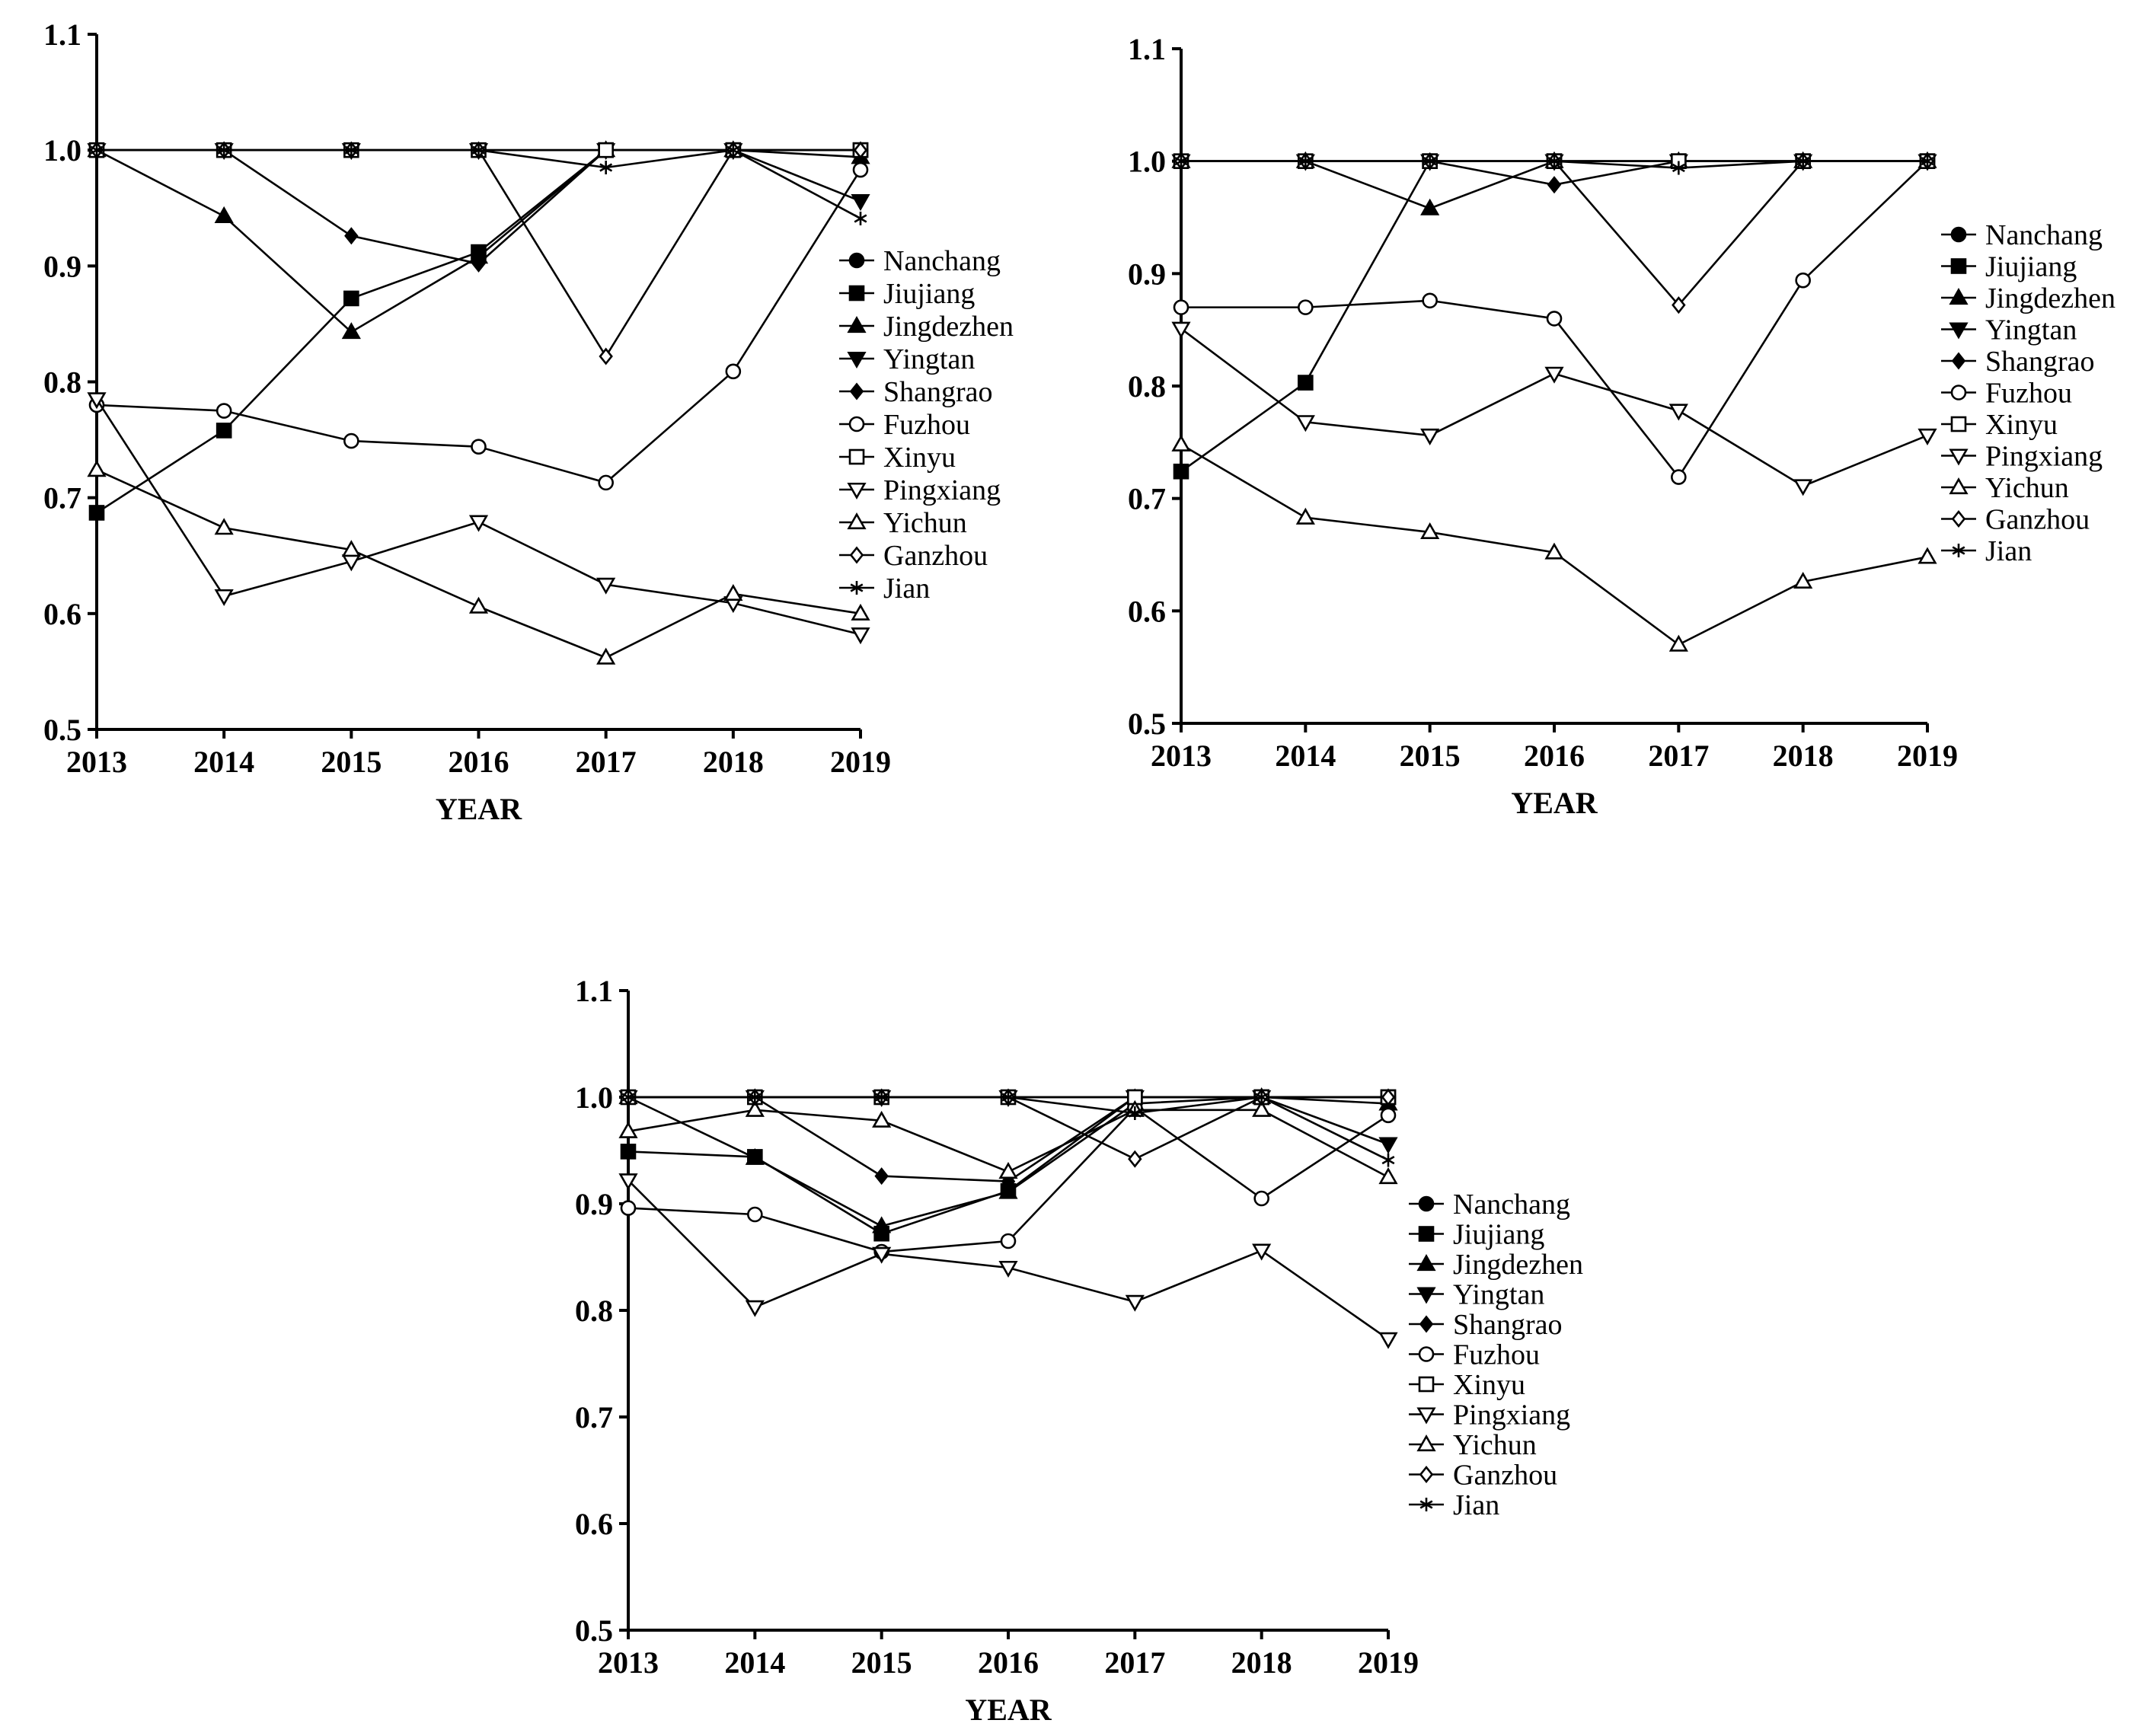 The height and width of the screenshot is (1736, 2149). Describe the element at coordinates (1495, 1445) in the screenshot. I see `legend-label: Yichun` at that location.